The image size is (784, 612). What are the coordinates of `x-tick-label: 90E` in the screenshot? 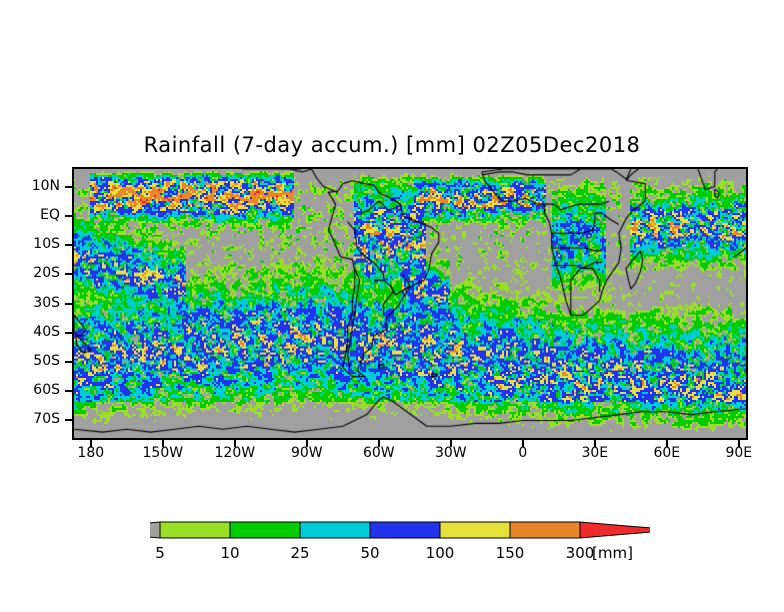 It's located at (739, 453).